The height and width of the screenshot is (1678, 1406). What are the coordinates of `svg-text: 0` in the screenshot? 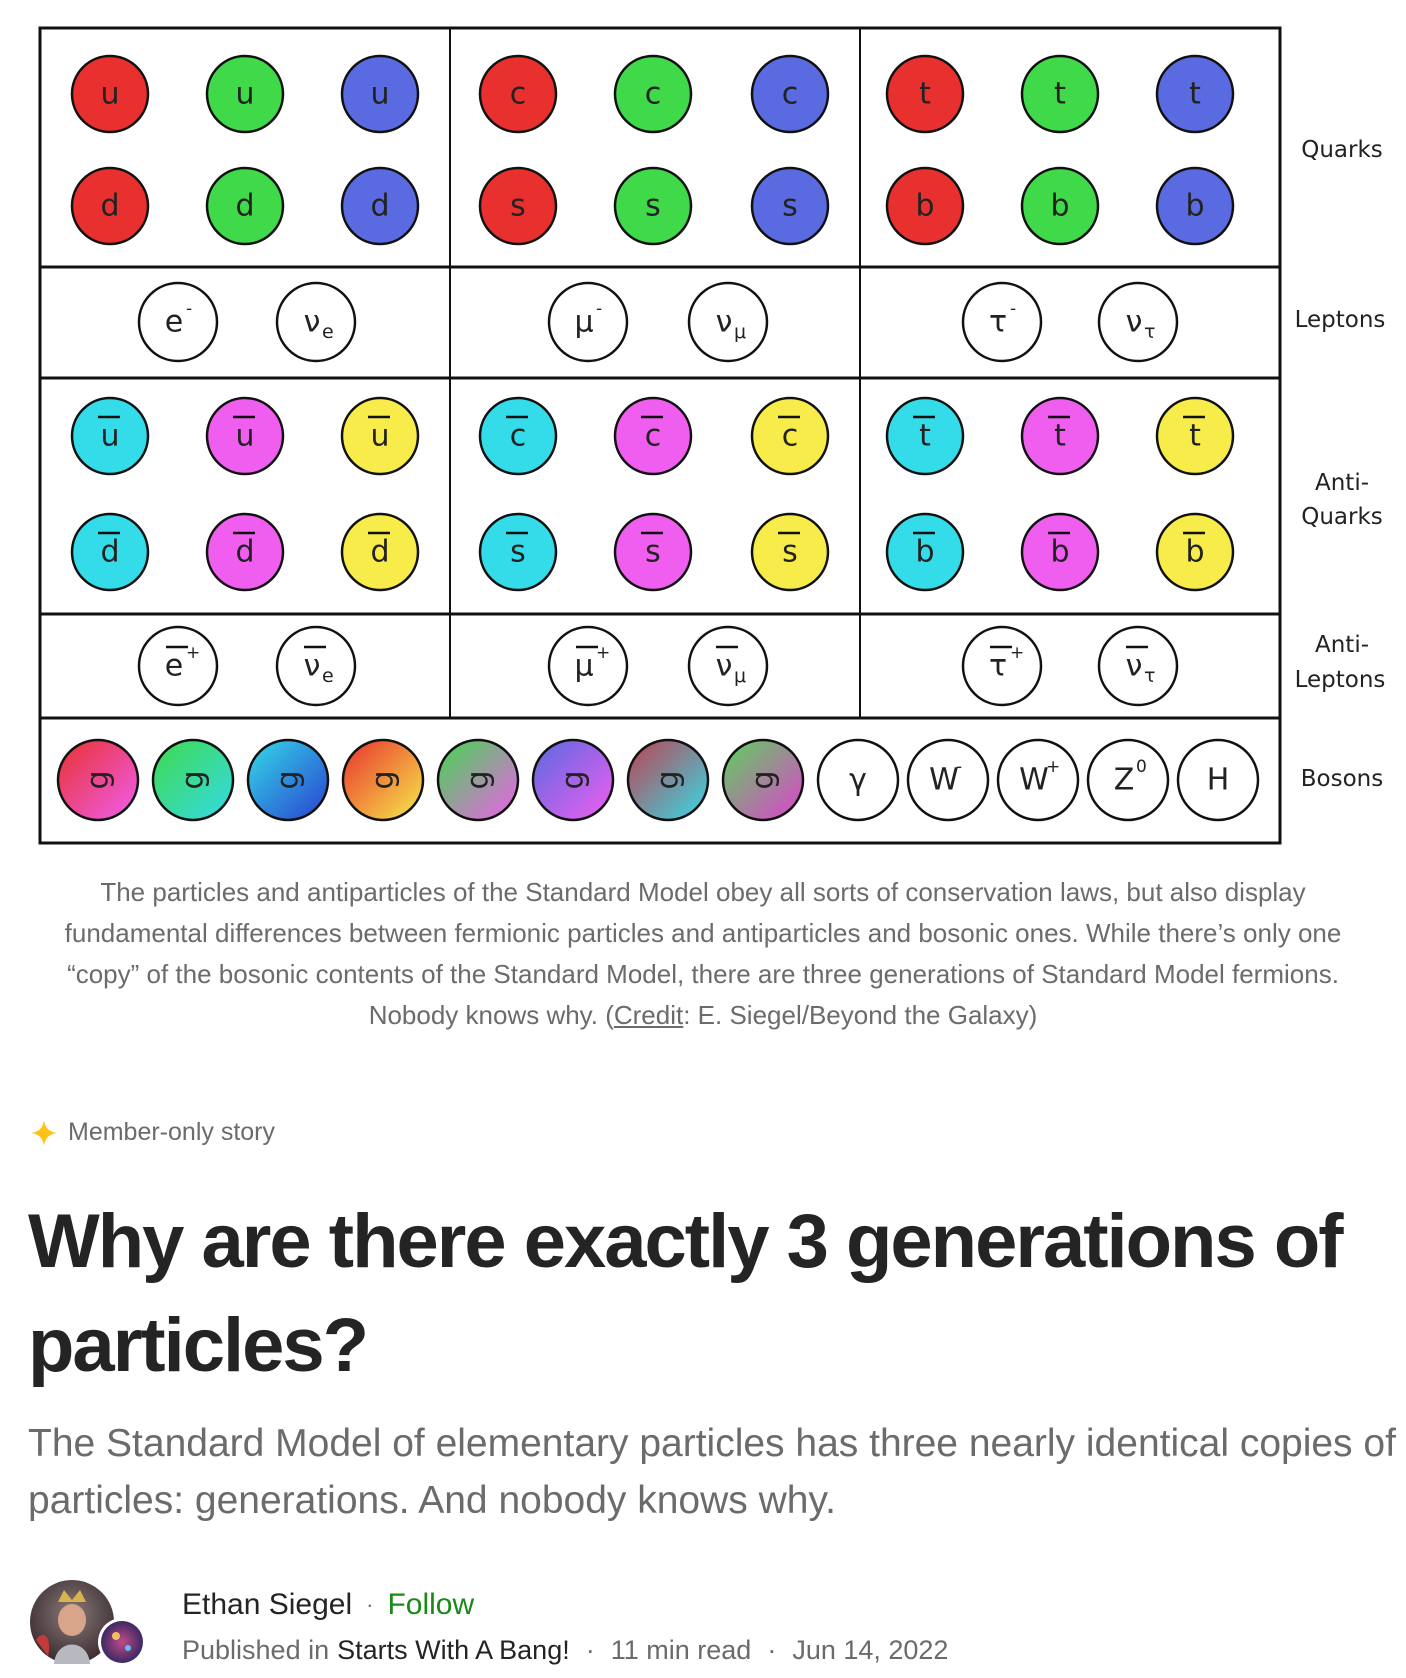 It's located at (1141, 767).